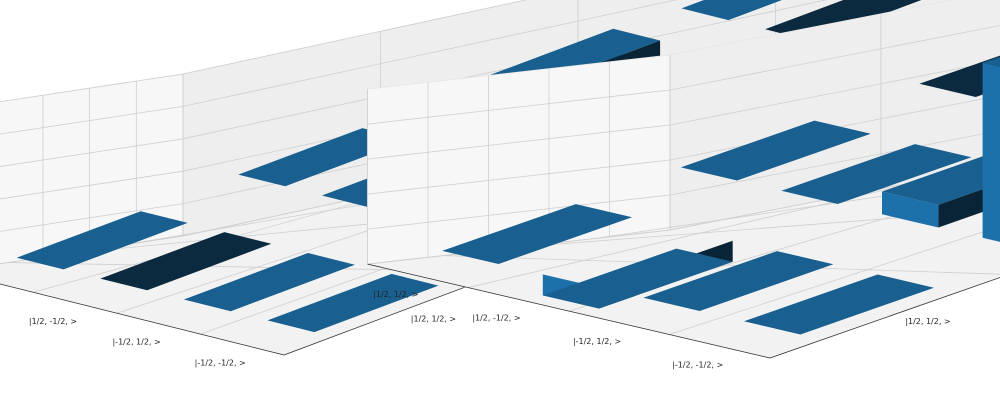 This screenshot has height=400, width=1000. What do you see at coordinates (264, 51) in the screenshot?
I see `z-gridline` at bounding box center [264, 51].